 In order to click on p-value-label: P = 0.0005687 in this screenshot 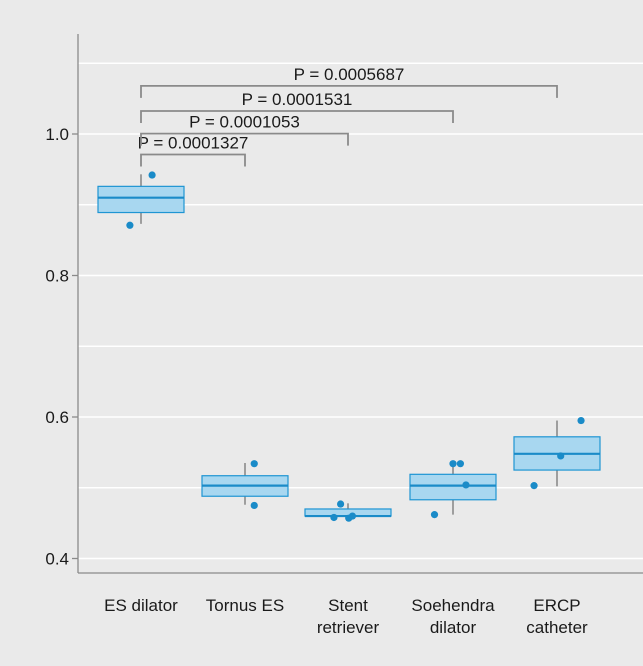, I will do `click(349, 74)`.